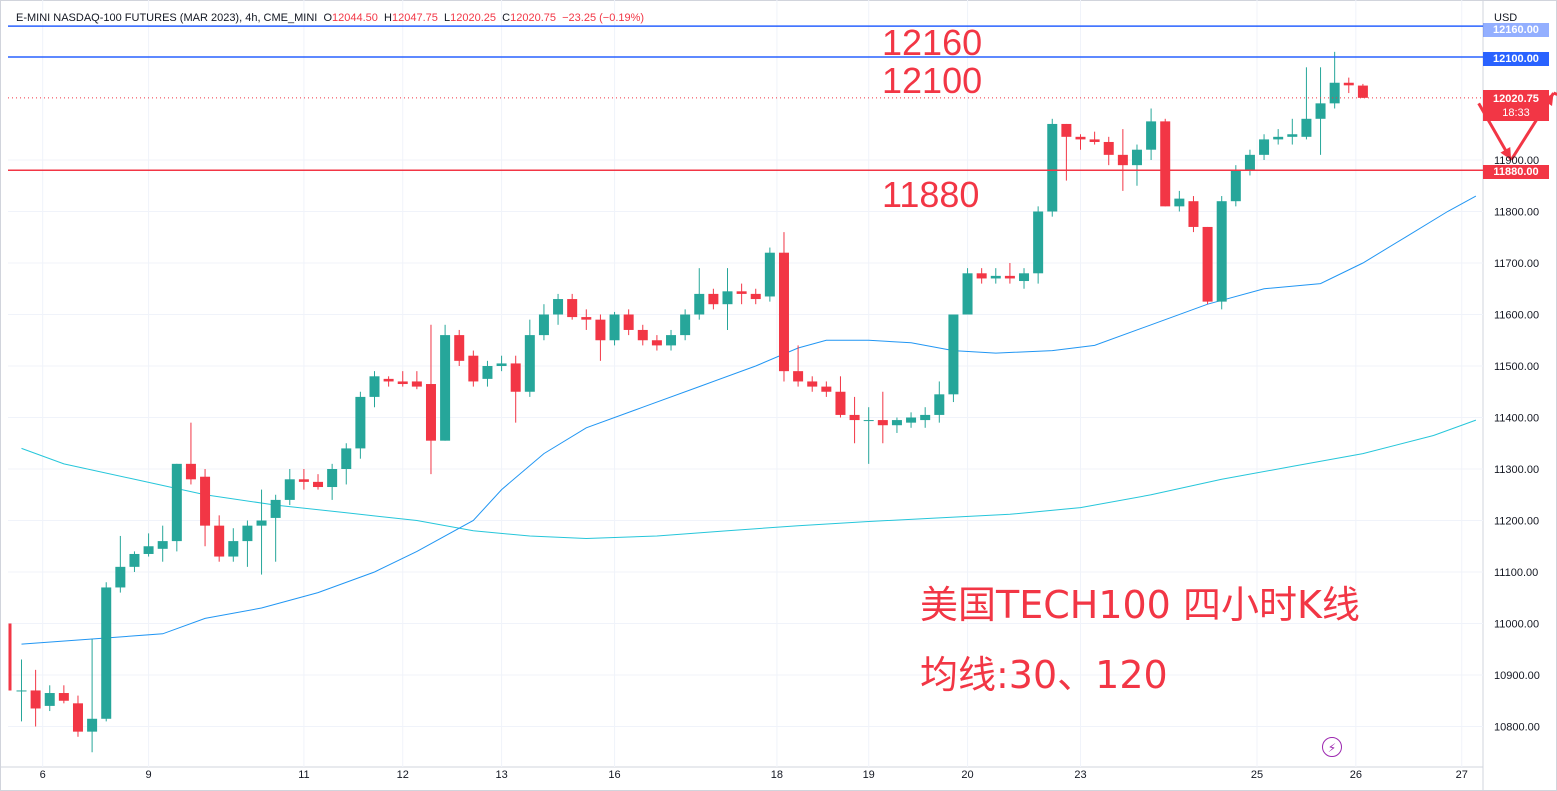 The height and width of the screenshot is (791, 1557). What do you see at coordinates (43, 775) in the screenshot?
I see `x-tick-label: 6` at bounding box center [43, 775].